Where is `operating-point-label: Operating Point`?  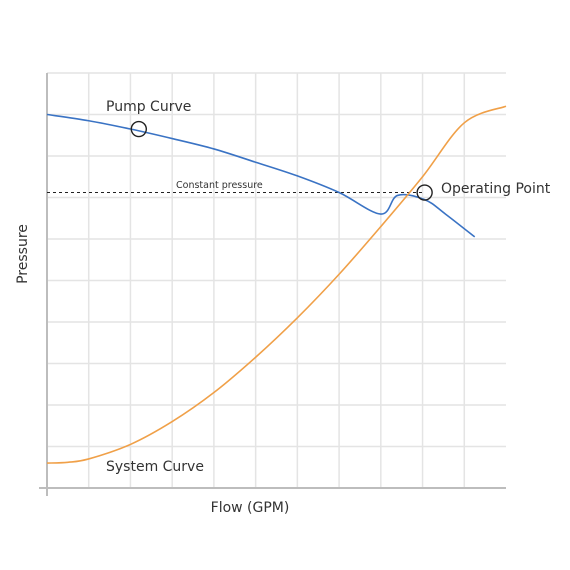 operating-point-label: Operating Point is located at coordinates (496, 189).